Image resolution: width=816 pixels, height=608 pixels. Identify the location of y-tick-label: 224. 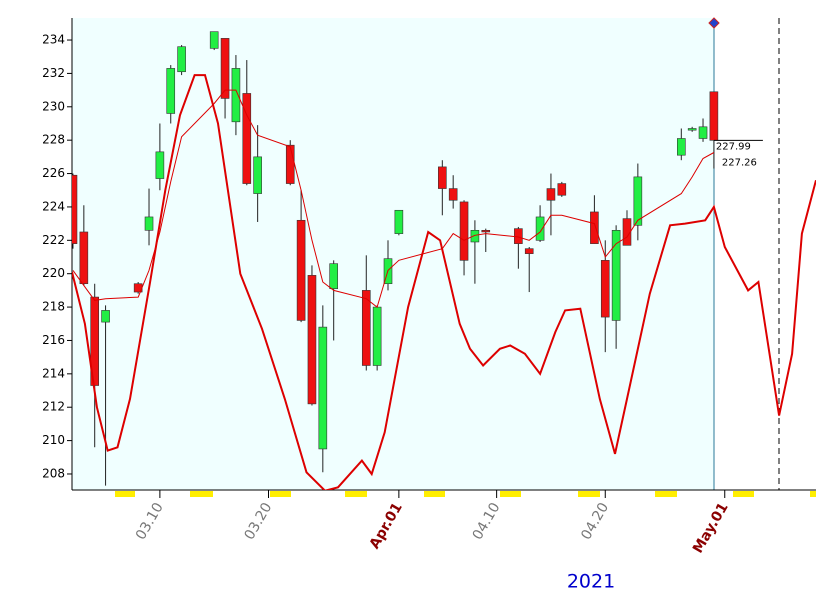
(53, 206).